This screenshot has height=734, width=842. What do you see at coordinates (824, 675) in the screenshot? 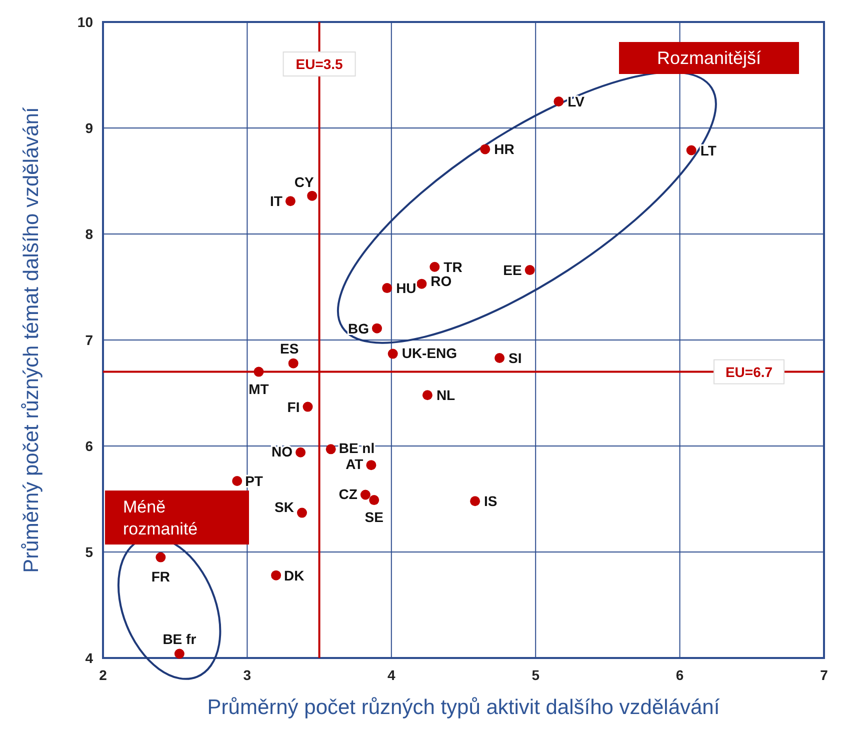
I see `x-tick-label: 7` at bounding box center [824, 675].